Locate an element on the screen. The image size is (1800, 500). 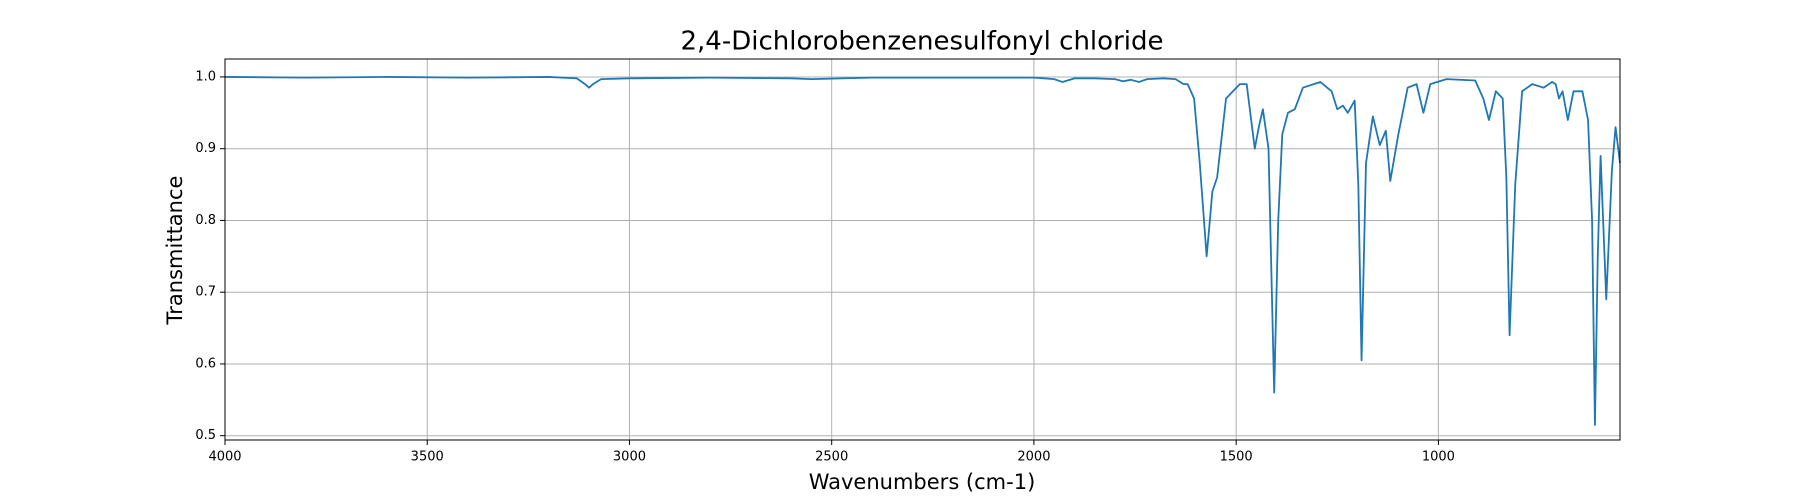
y-tick-label: 0.9 is located at coordinates (205, 148).